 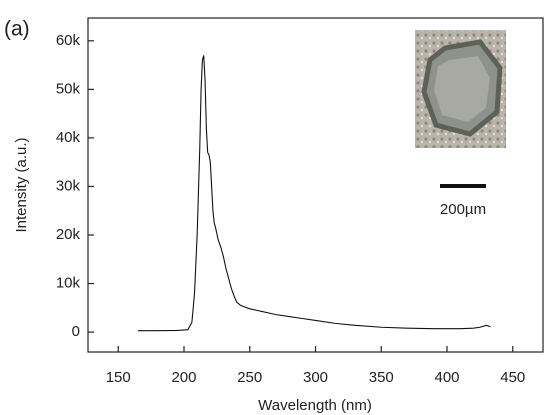 What do you see at coordinates (76, 331) in the screenshot?
I see `y-tick-label: 0` at bounding box center [76, 331].